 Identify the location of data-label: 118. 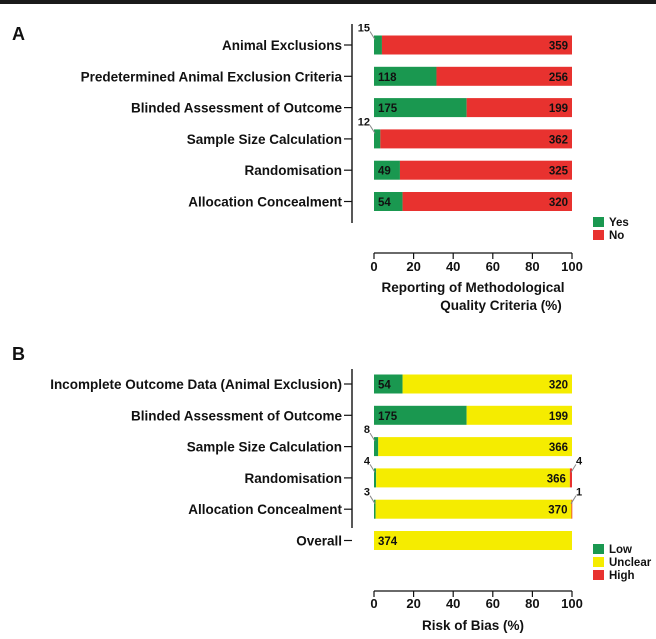
(387, 78).